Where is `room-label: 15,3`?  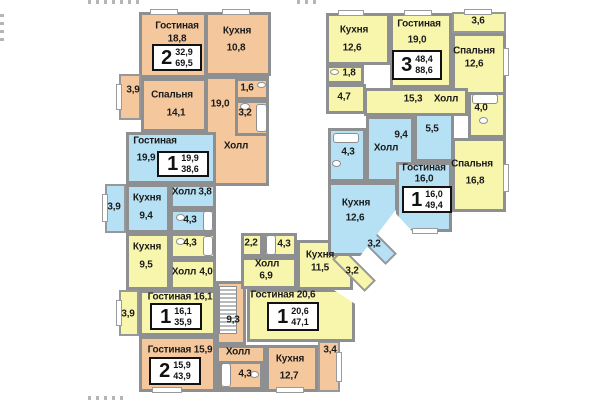 room-label: 15,3 is located at coordinates (413, 99).